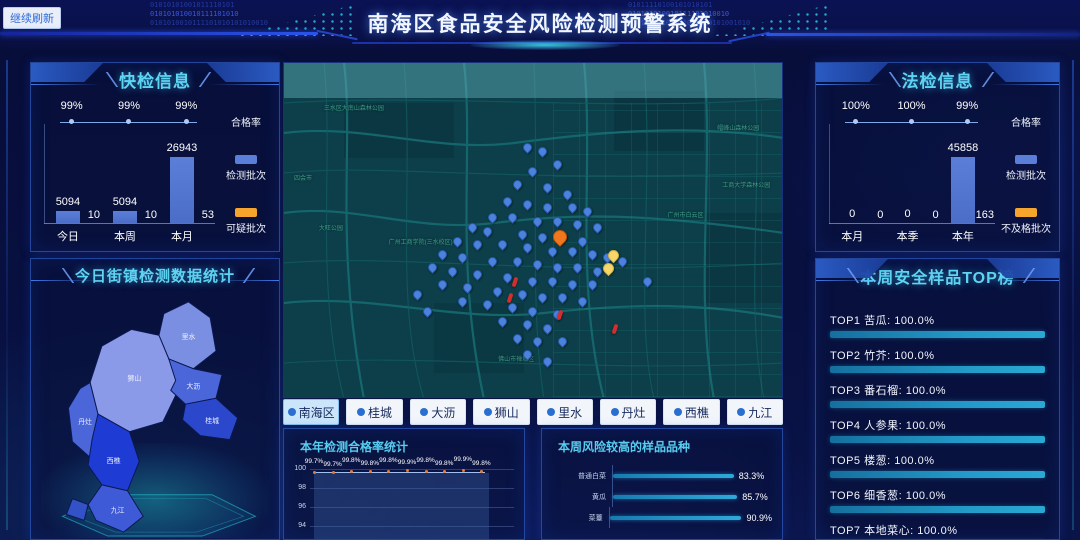 The image size is (1080, 540). Describe the element at coordinates (907, 214) in the screenshot. I see `batch-value: 0` at that location.